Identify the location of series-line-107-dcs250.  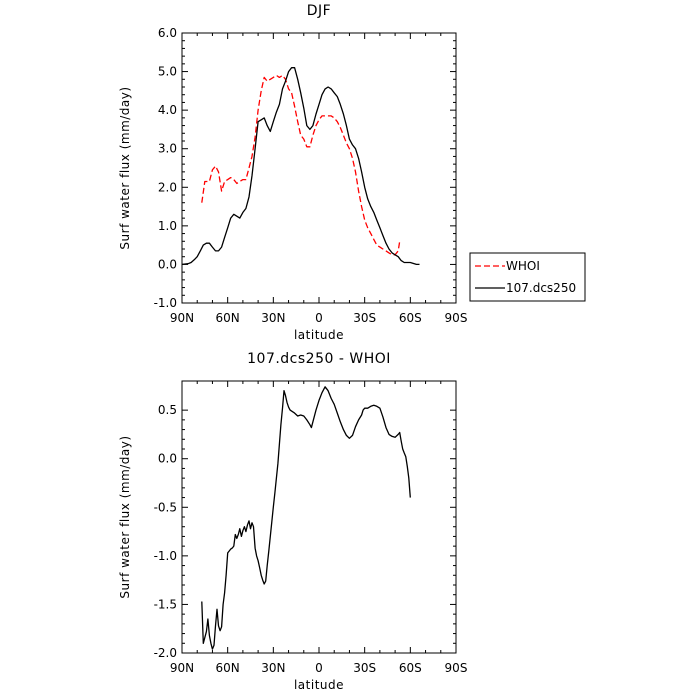
(300, 166).